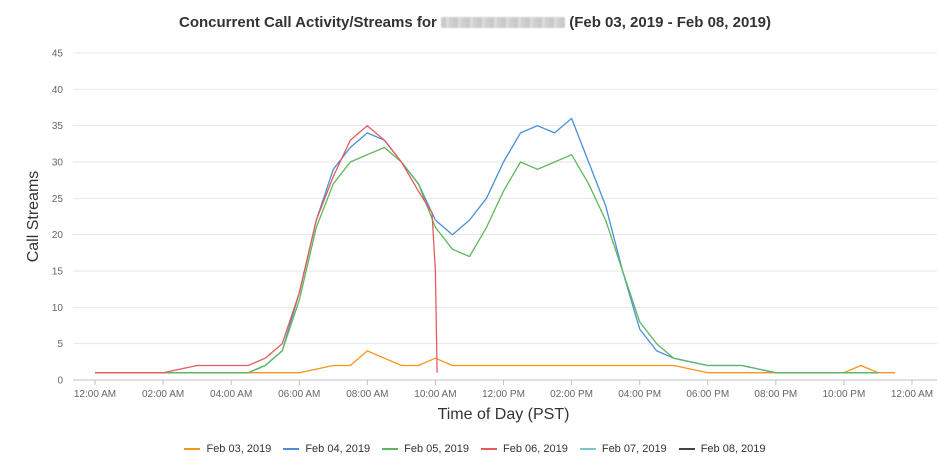 The width and height of the screenshot is (950, 475). Describe the element at coordinates (33, 217) in the screenshot. I see `y-axis-title: Call Streams` at that location.